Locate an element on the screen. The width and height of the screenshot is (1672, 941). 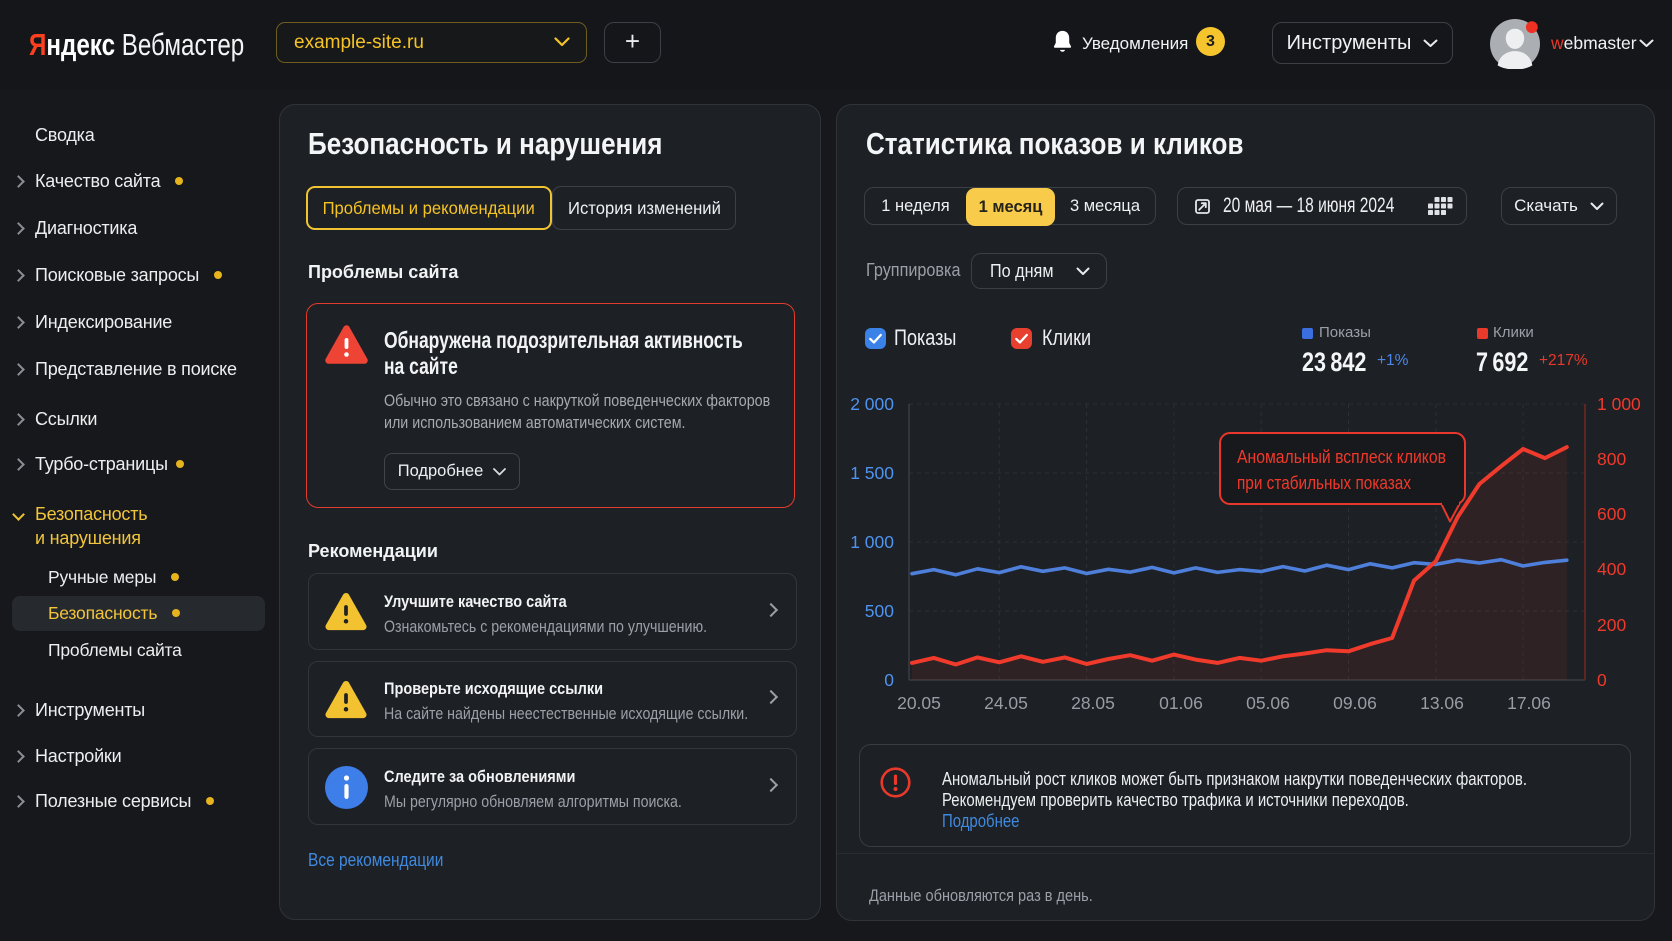
svg-text: 24.05 is located at coordinates (1006, 703).